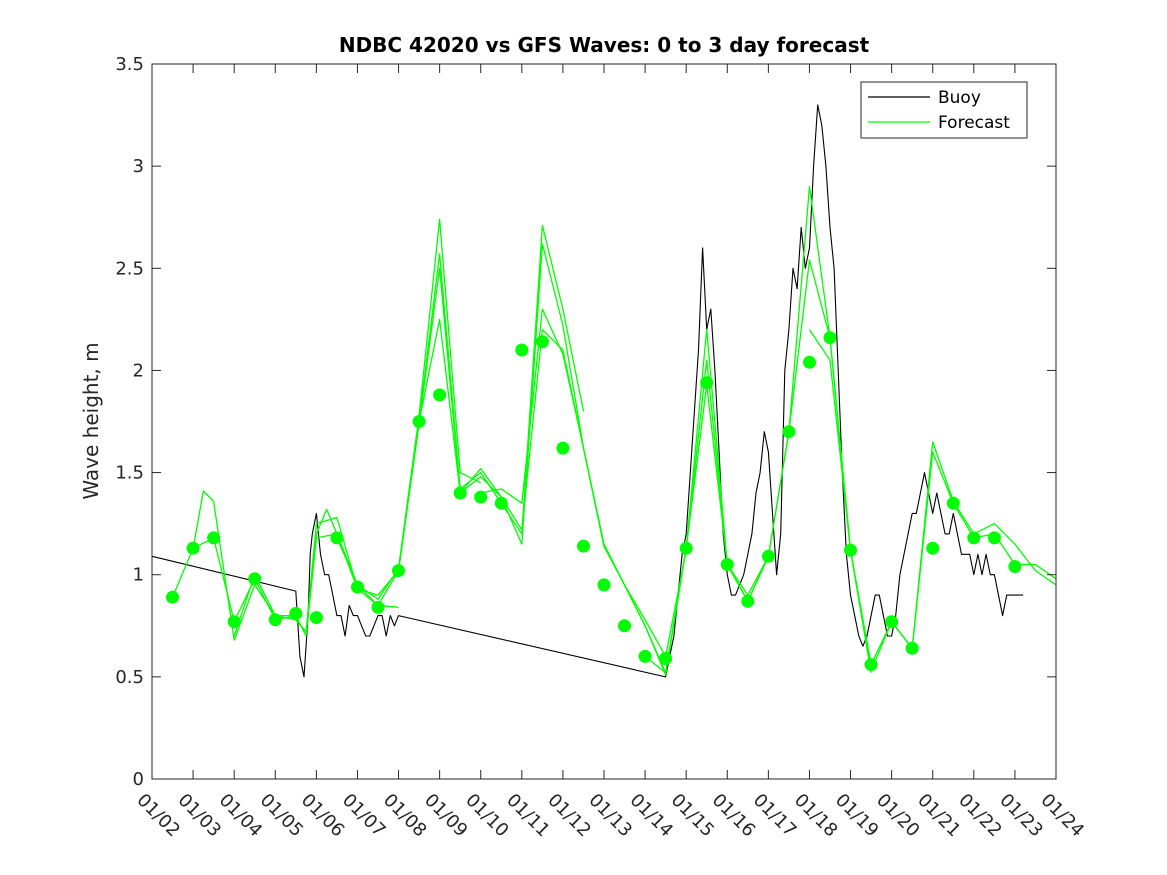 This screenshot has height=875, width=1167. Describe the element at coordinates (138, 779) in the screenshot. I see `y-tick-label: 0` at that location.